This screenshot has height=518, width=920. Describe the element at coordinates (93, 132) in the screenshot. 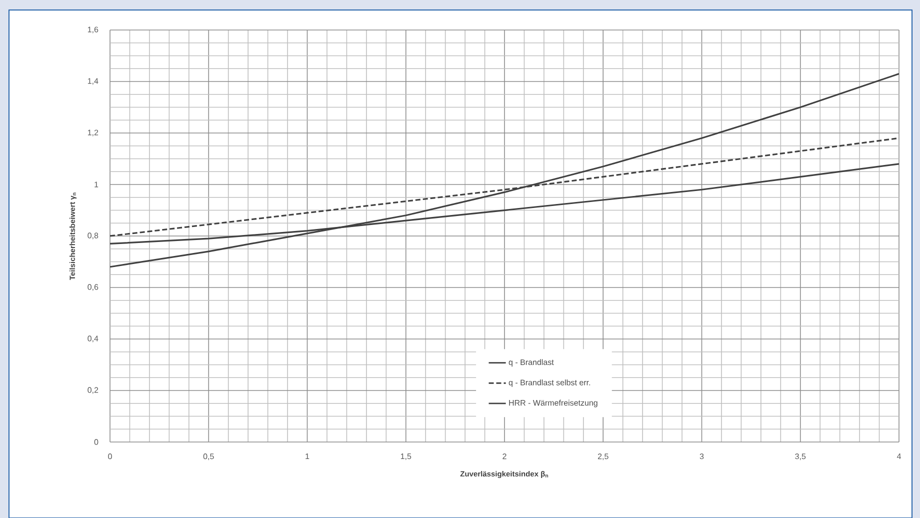

I see `y-tick-label: 1,2` at that location.